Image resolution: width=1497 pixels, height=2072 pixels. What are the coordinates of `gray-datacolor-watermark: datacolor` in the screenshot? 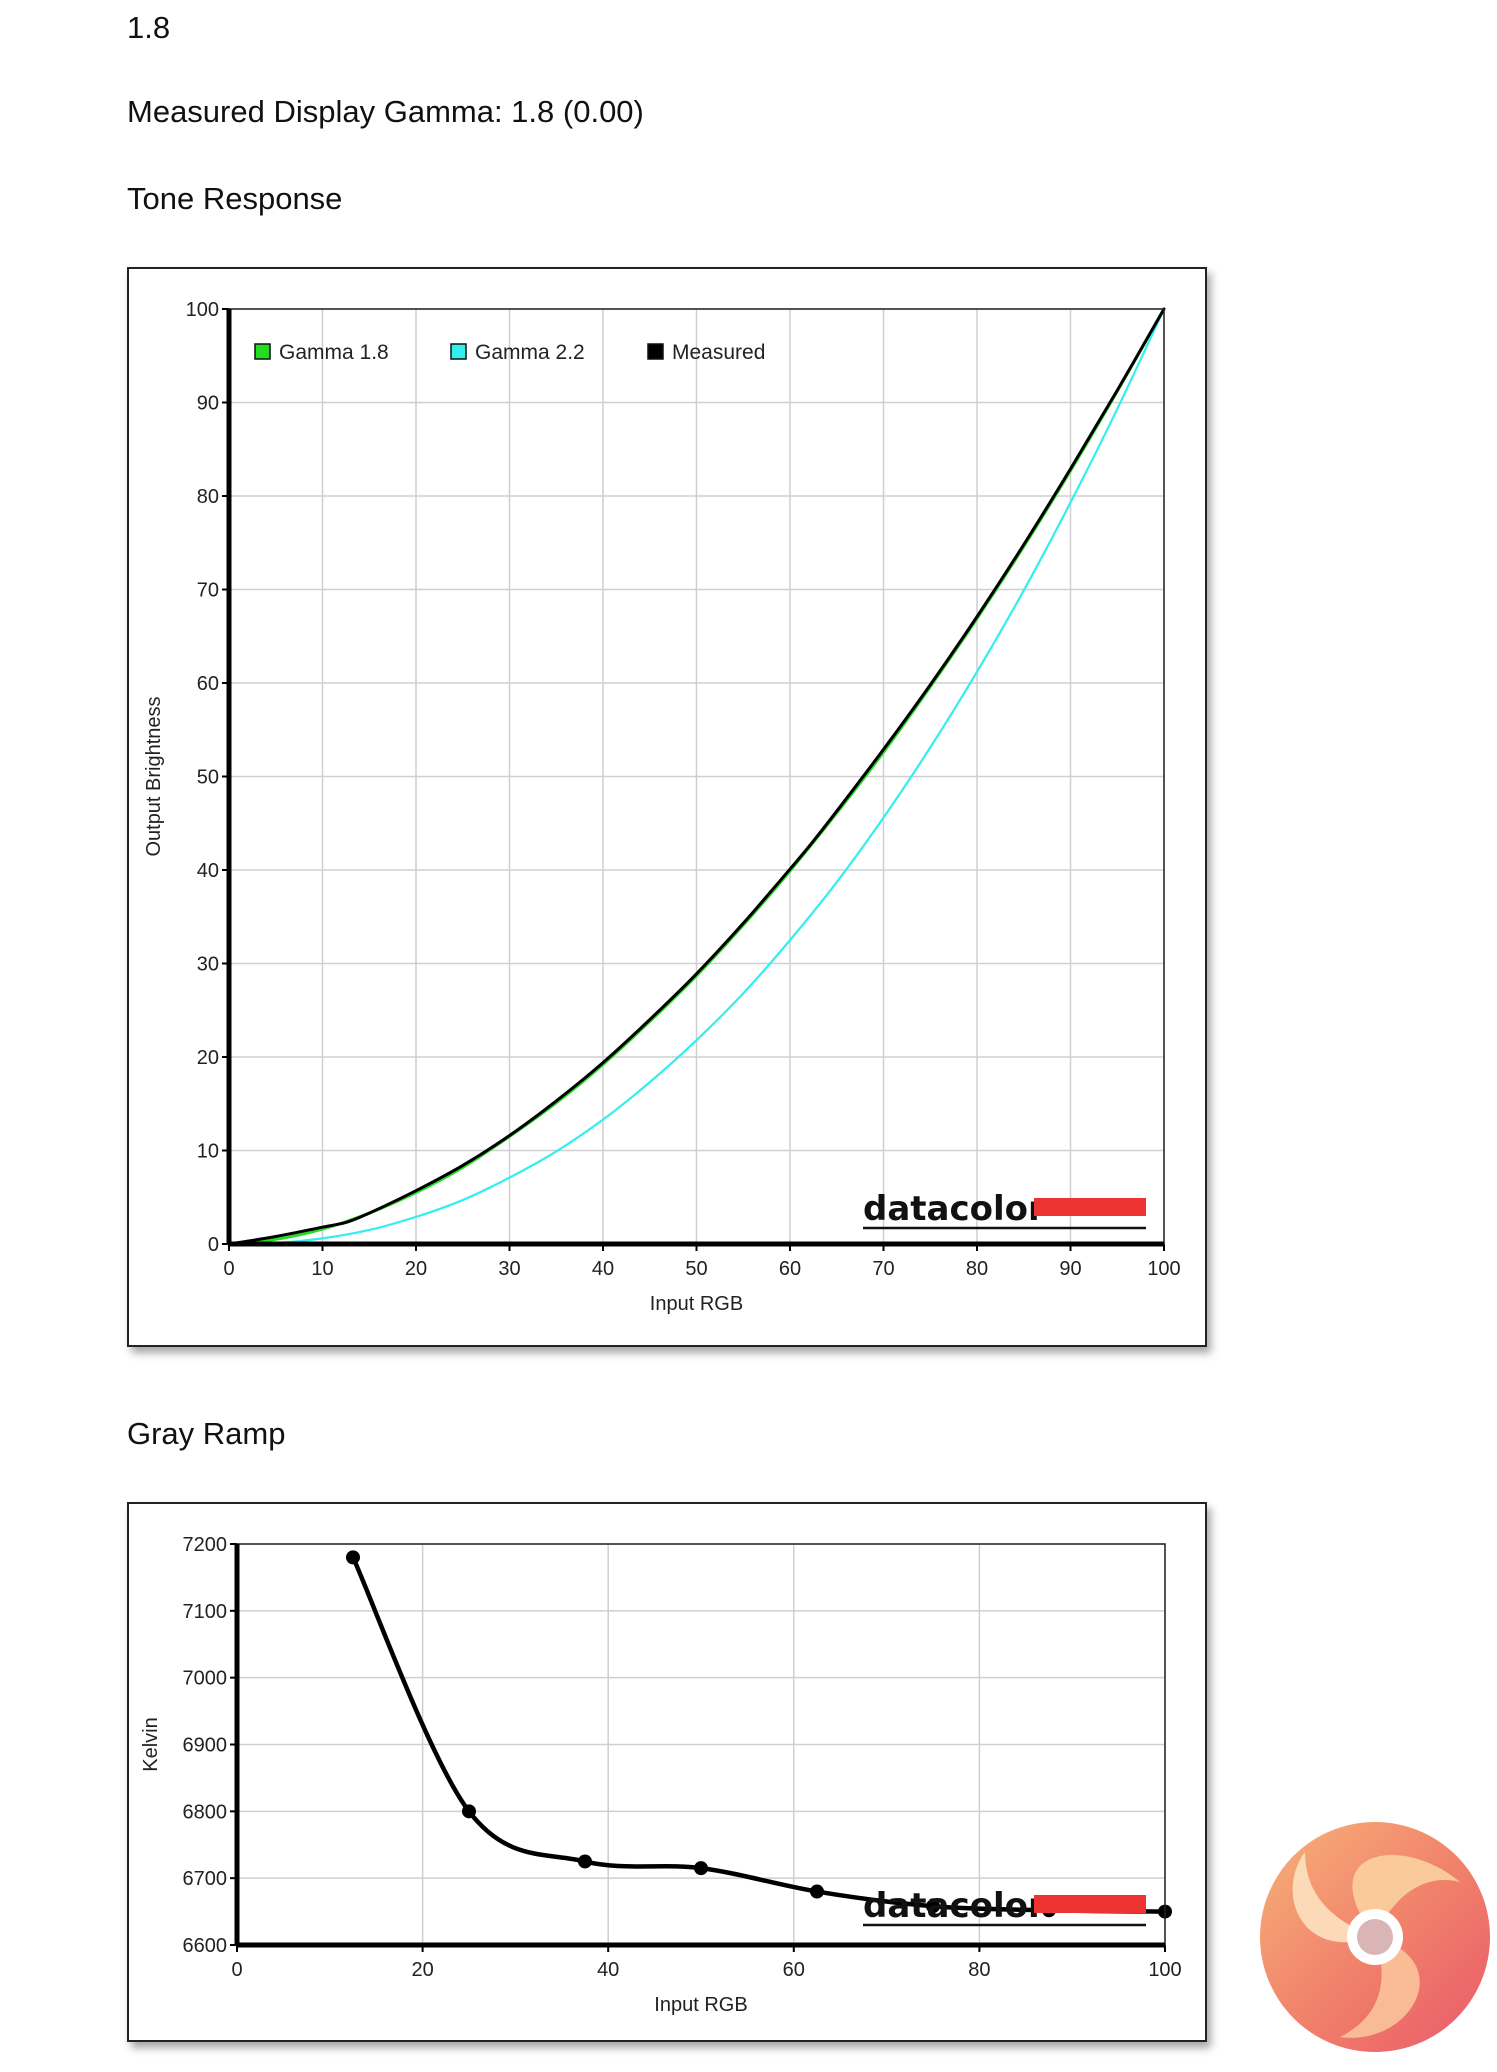 It's located at (1004, 1906).